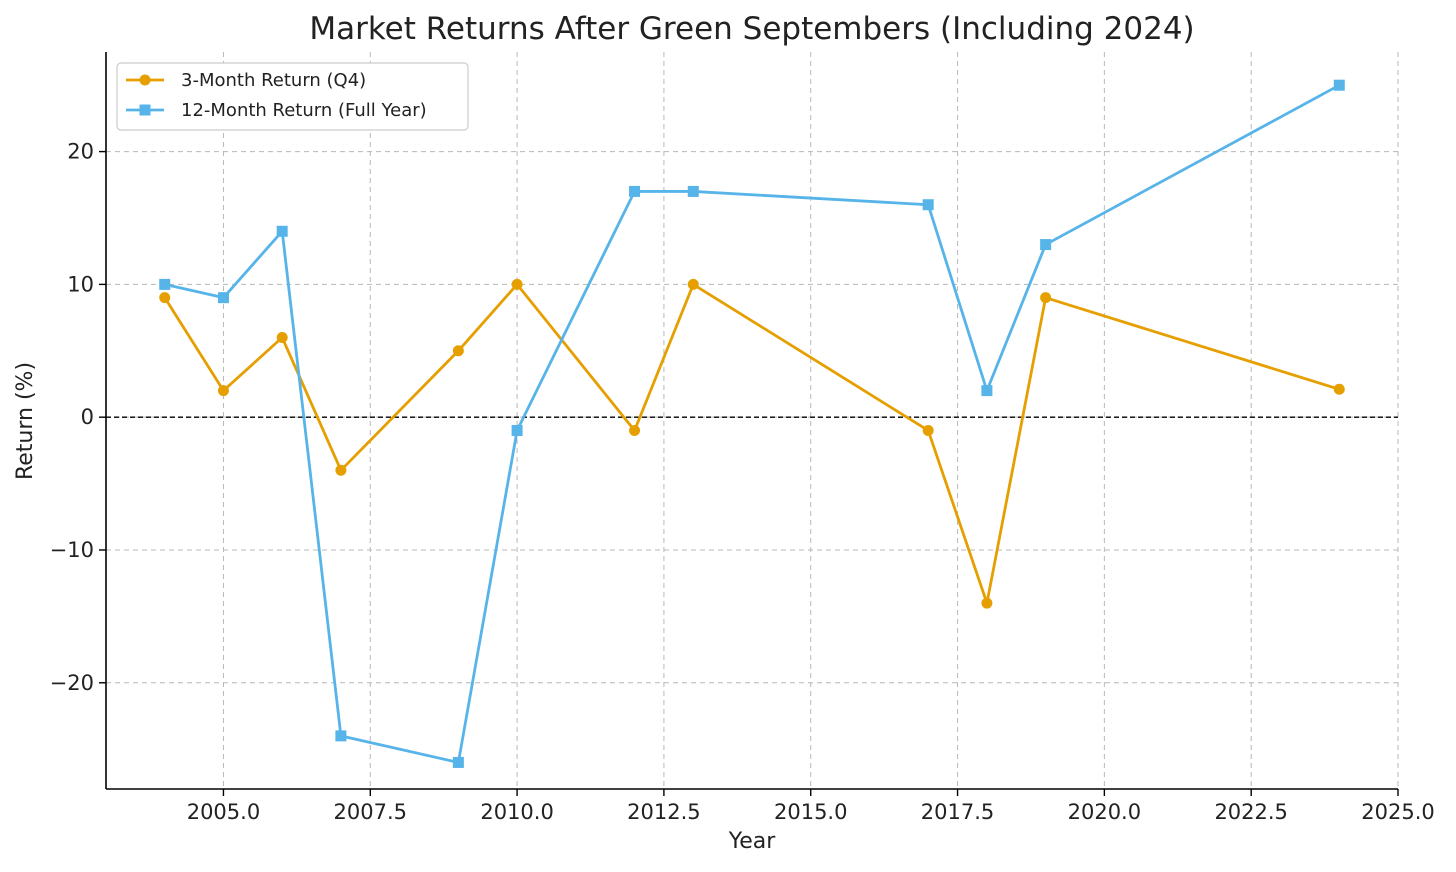 The width and height of the screenshot is (1456, 872). Describe the element at coordinates (1104, 812) in the screenshot. I see `x-tick-label: 2020.0` at that location.